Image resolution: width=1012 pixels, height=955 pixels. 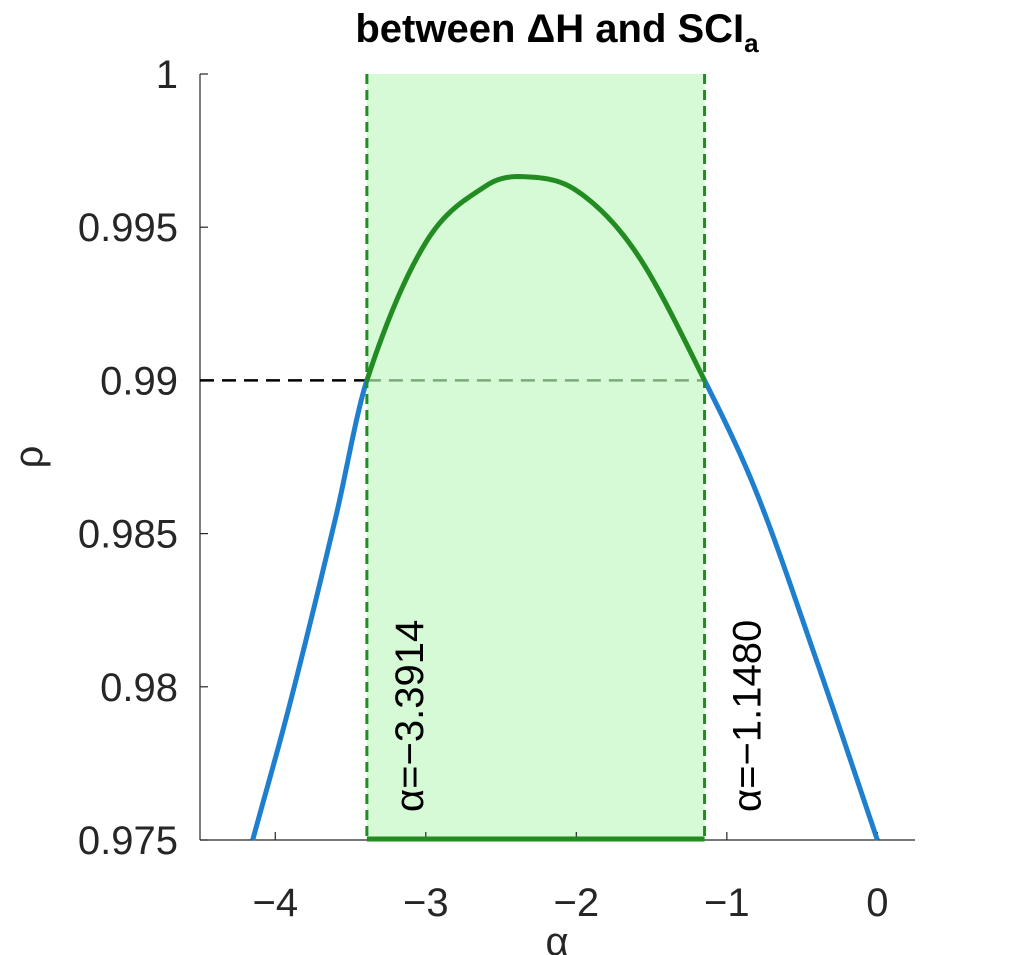 What do you see at coordinates (410, 716) in the screenshot?
I see `annotation-0: α=−3.3914` at bounding box center [410, 716].